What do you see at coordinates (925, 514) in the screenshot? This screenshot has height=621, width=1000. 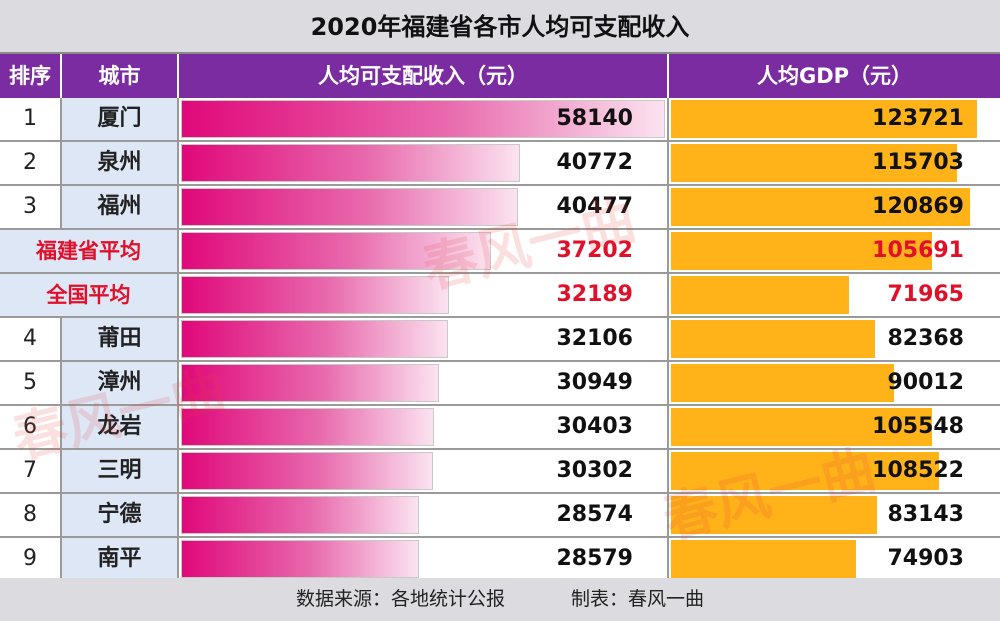 I see `gdp-value: 83143` at bounding box center [925, 514].